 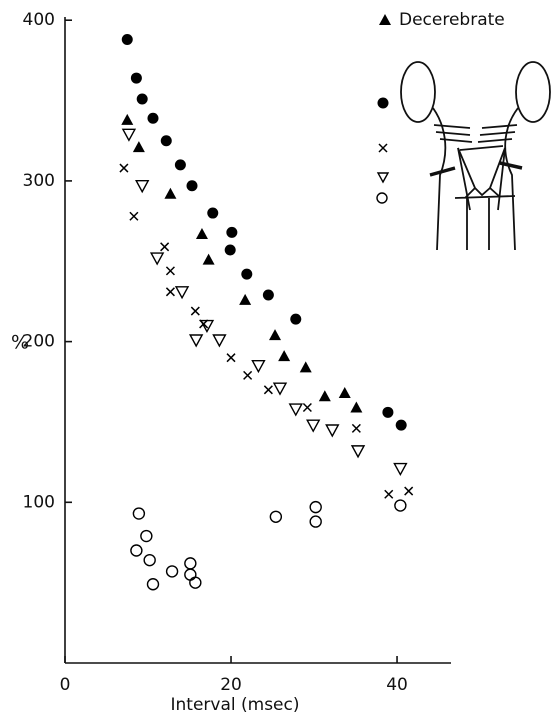 I want to click on x-tick-label: 0, so click(x=65, y=685).